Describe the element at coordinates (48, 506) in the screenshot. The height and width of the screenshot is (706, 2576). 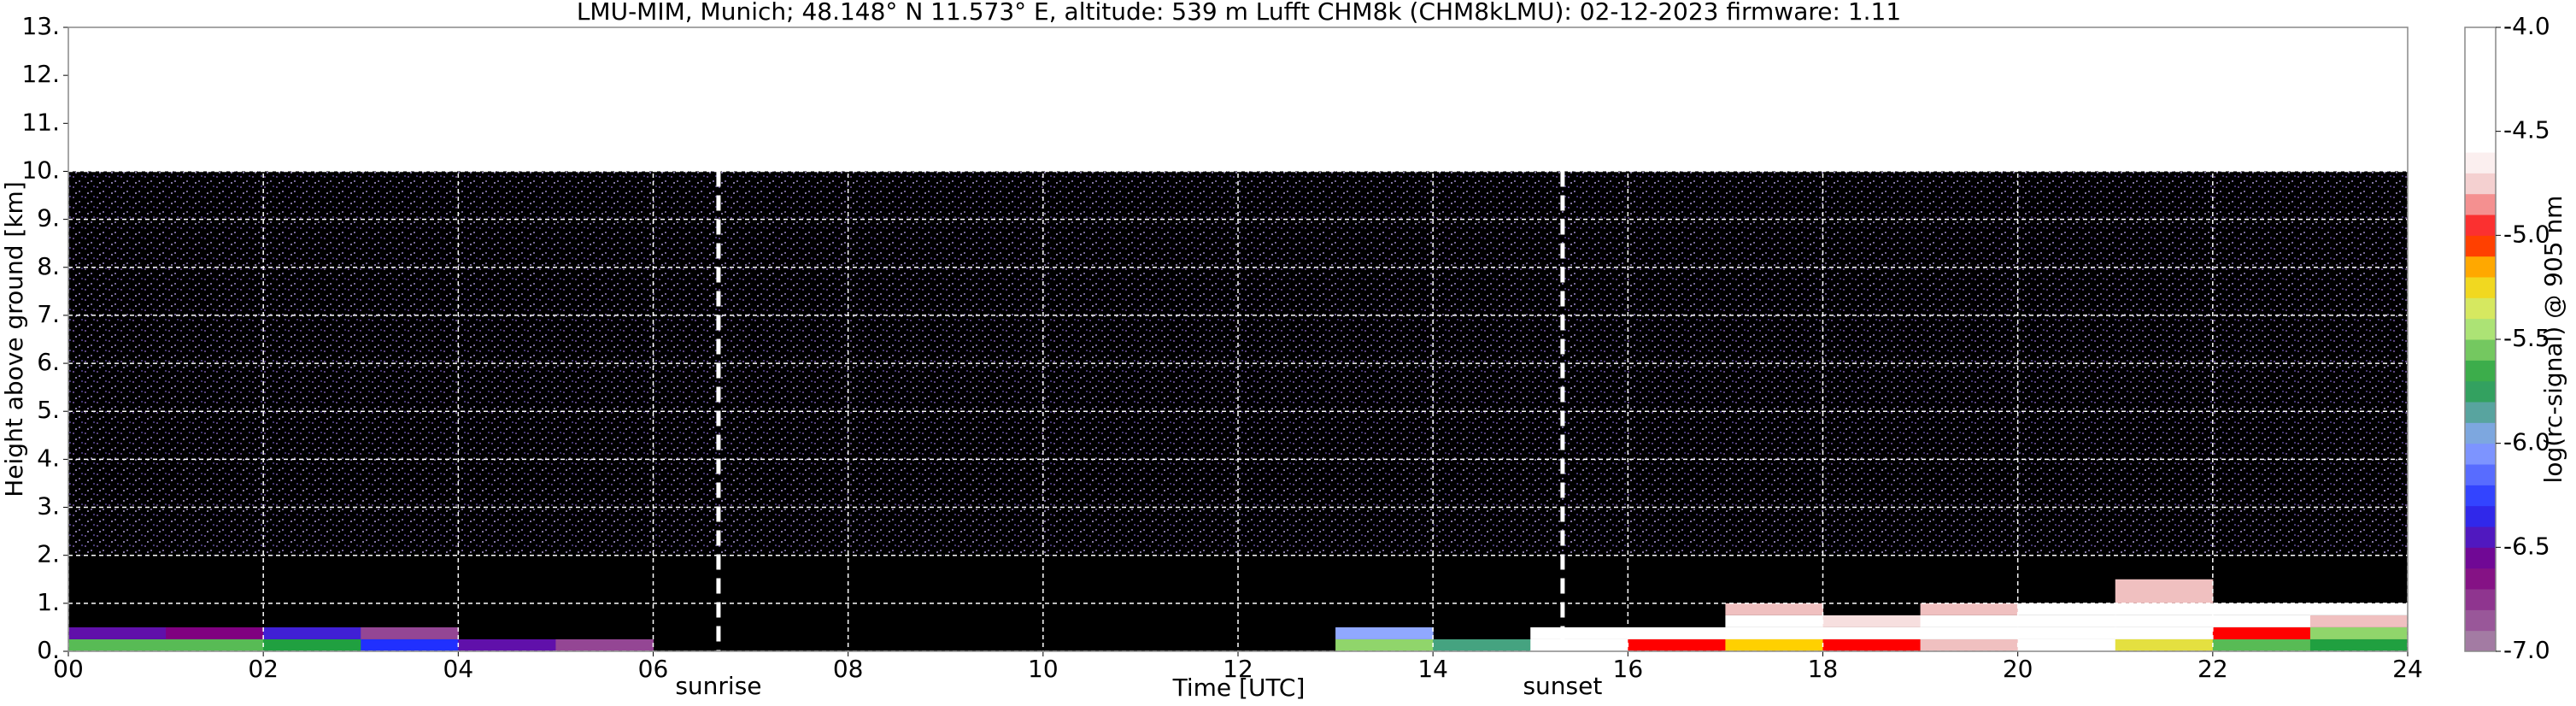
I see `y-tick-label: 3.` at that location.